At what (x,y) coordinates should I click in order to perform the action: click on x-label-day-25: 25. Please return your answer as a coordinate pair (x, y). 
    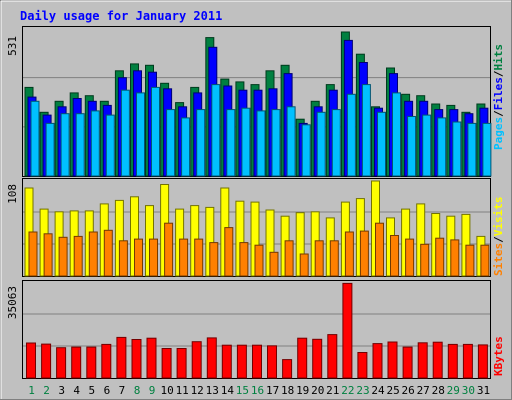
    Looking at the image, I should click on (392, 390).